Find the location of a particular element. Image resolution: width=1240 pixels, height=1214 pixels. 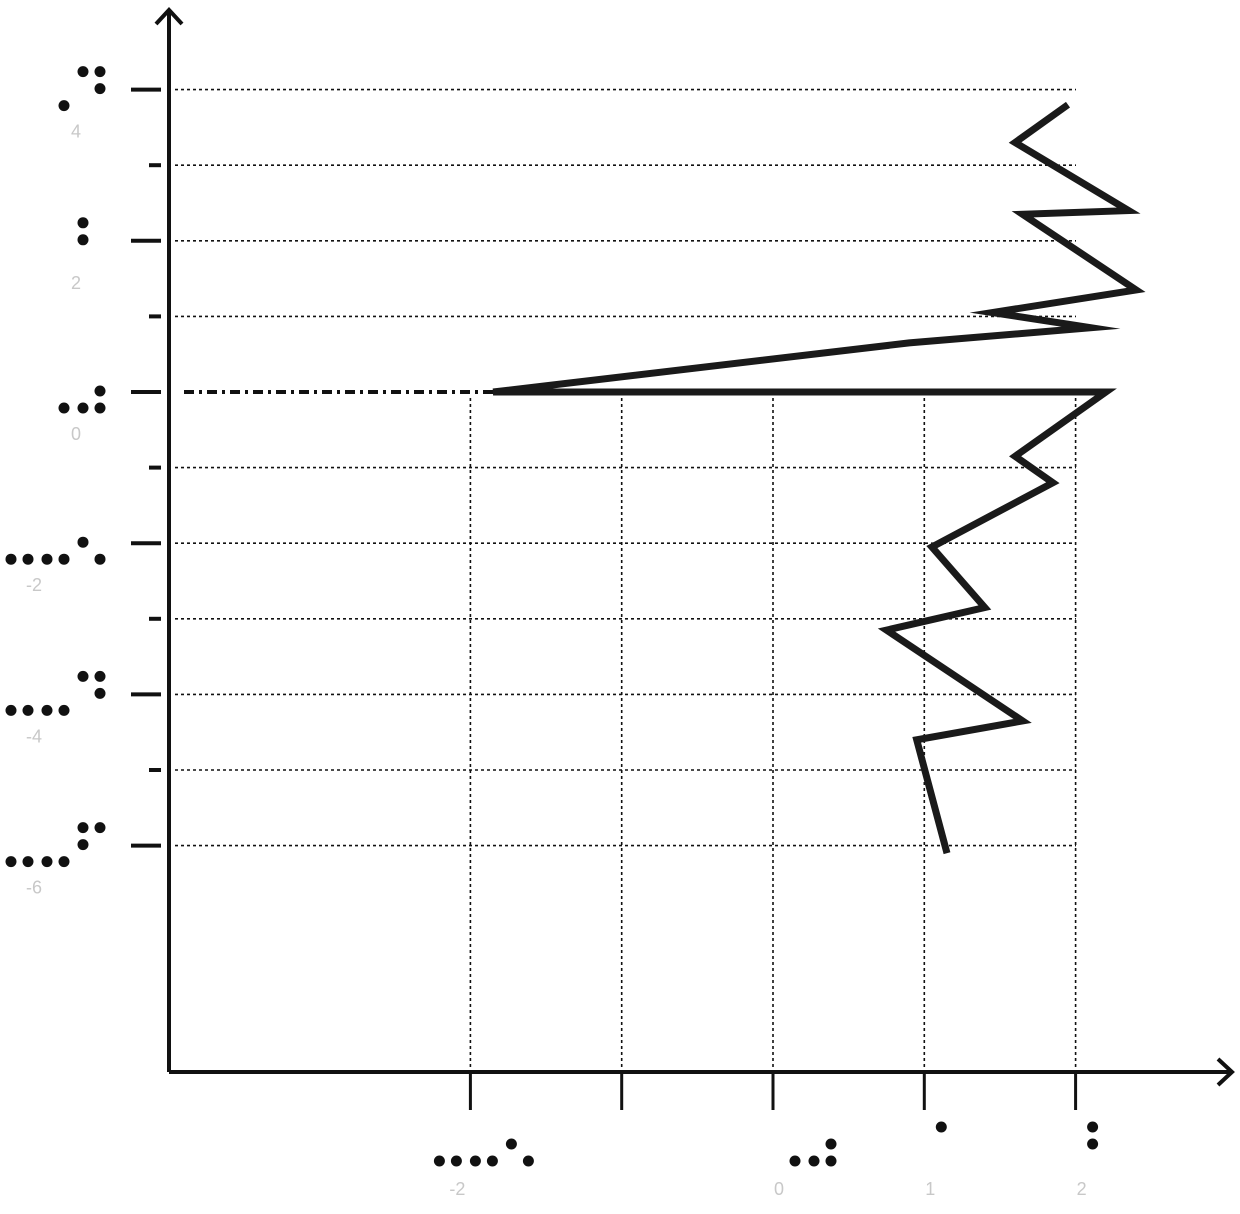

y-tick-label: -6 is located at coordinates (34, 888).